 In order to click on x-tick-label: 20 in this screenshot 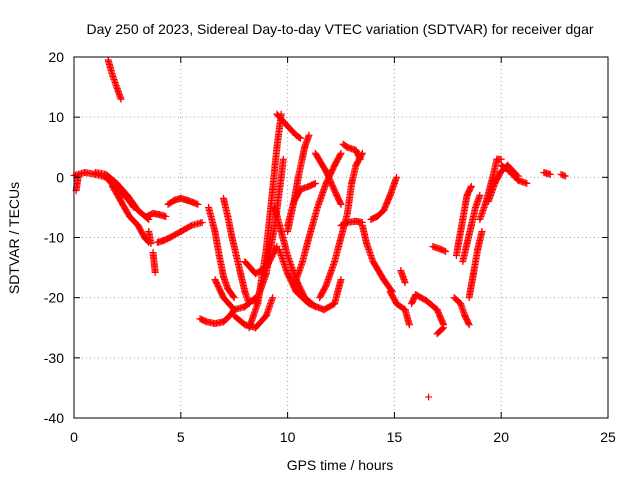, I will do `click(501, 437)`.